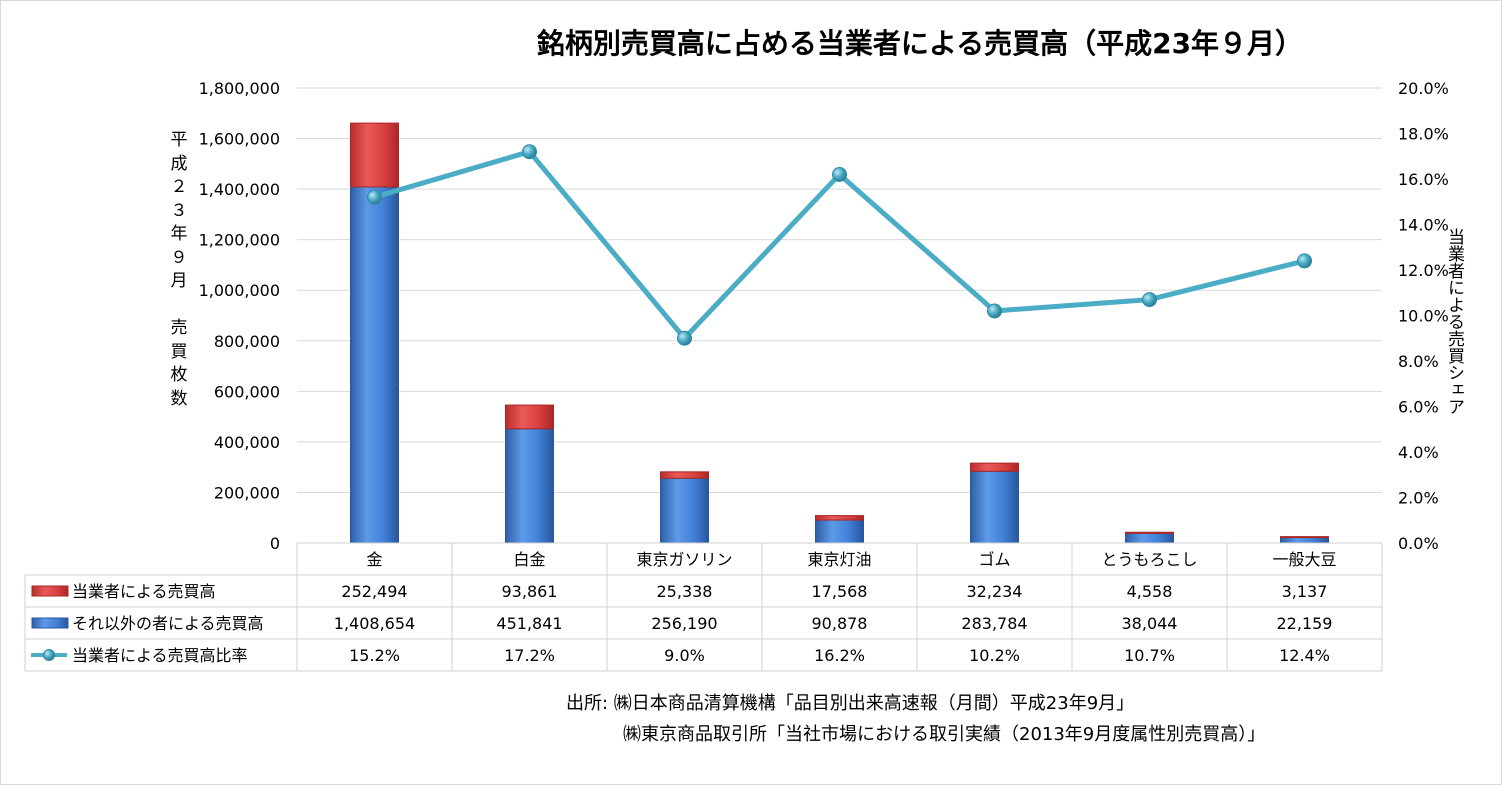 The width and height of the screenshot is (1502, 785). What do you see at coordinates (684, 559) in the screenshot?
I see `category-label: 東京ガソリン` at bounding box center [684, 559].